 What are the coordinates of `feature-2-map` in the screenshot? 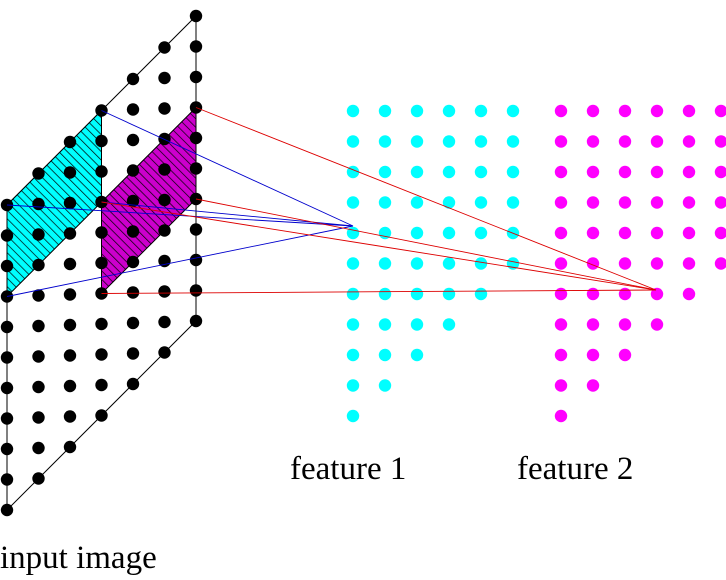 It's located at (640, 263).